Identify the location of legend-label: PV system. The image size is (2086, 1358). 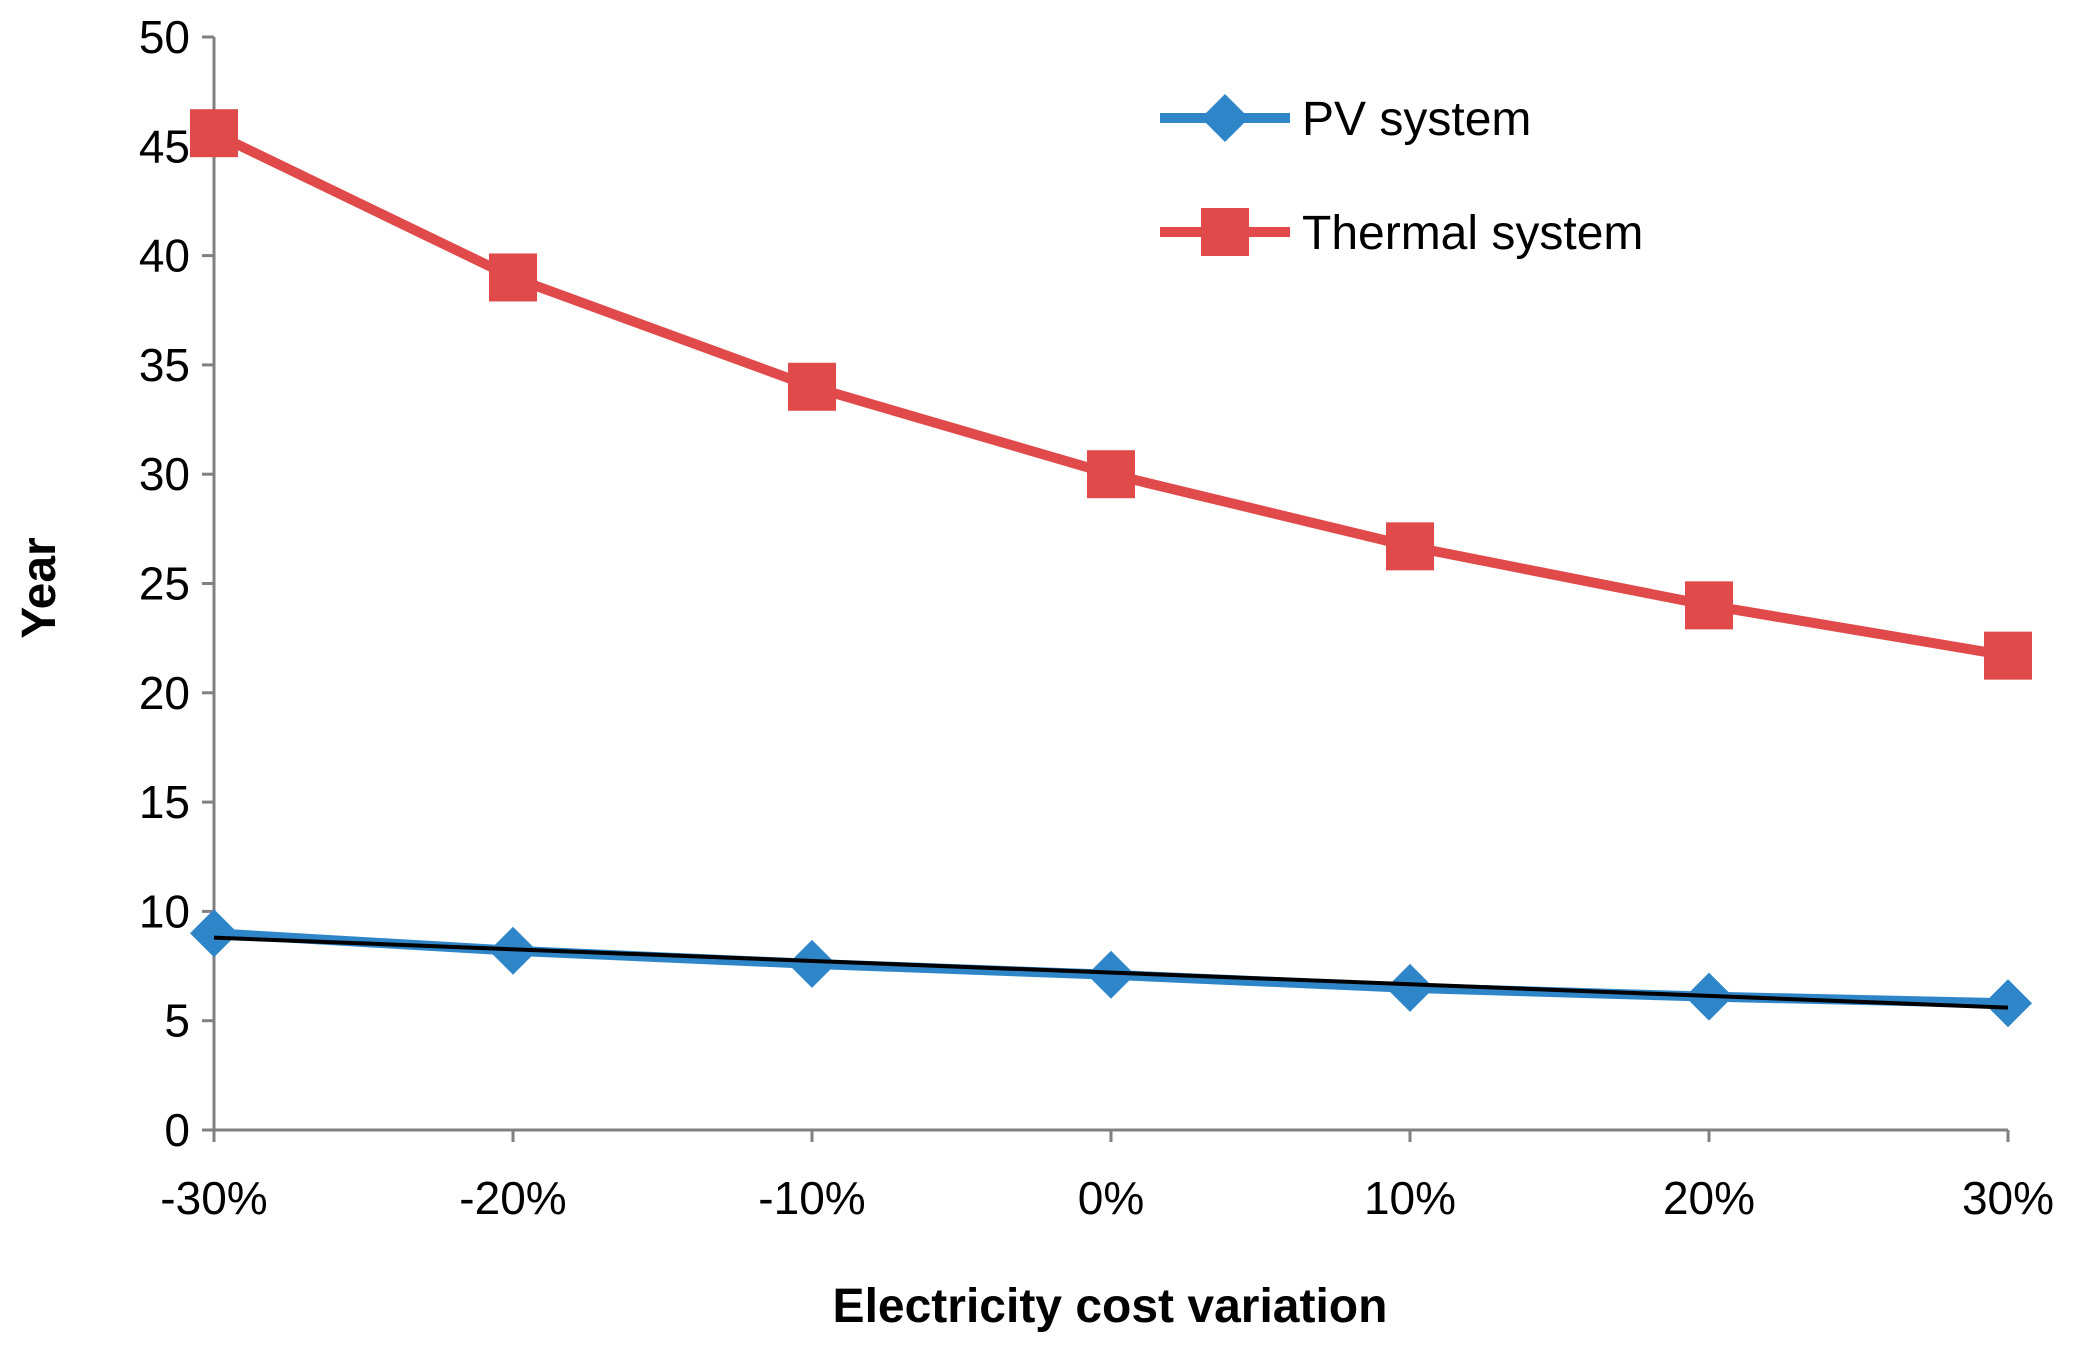
(1416, 119).